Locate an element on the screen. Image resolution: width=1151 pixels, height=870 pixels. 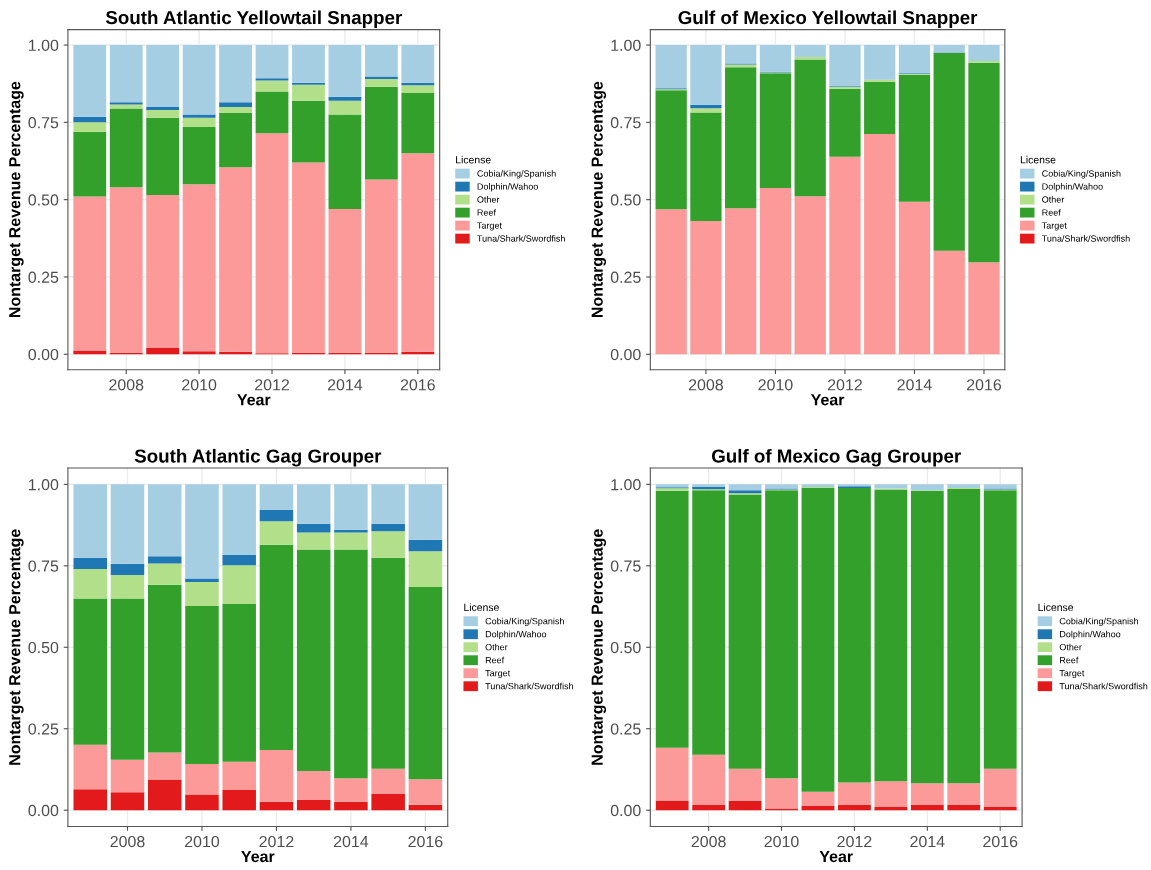
chart-title: South Atlantic Gag Grouper is located at coordinates (258, 457).